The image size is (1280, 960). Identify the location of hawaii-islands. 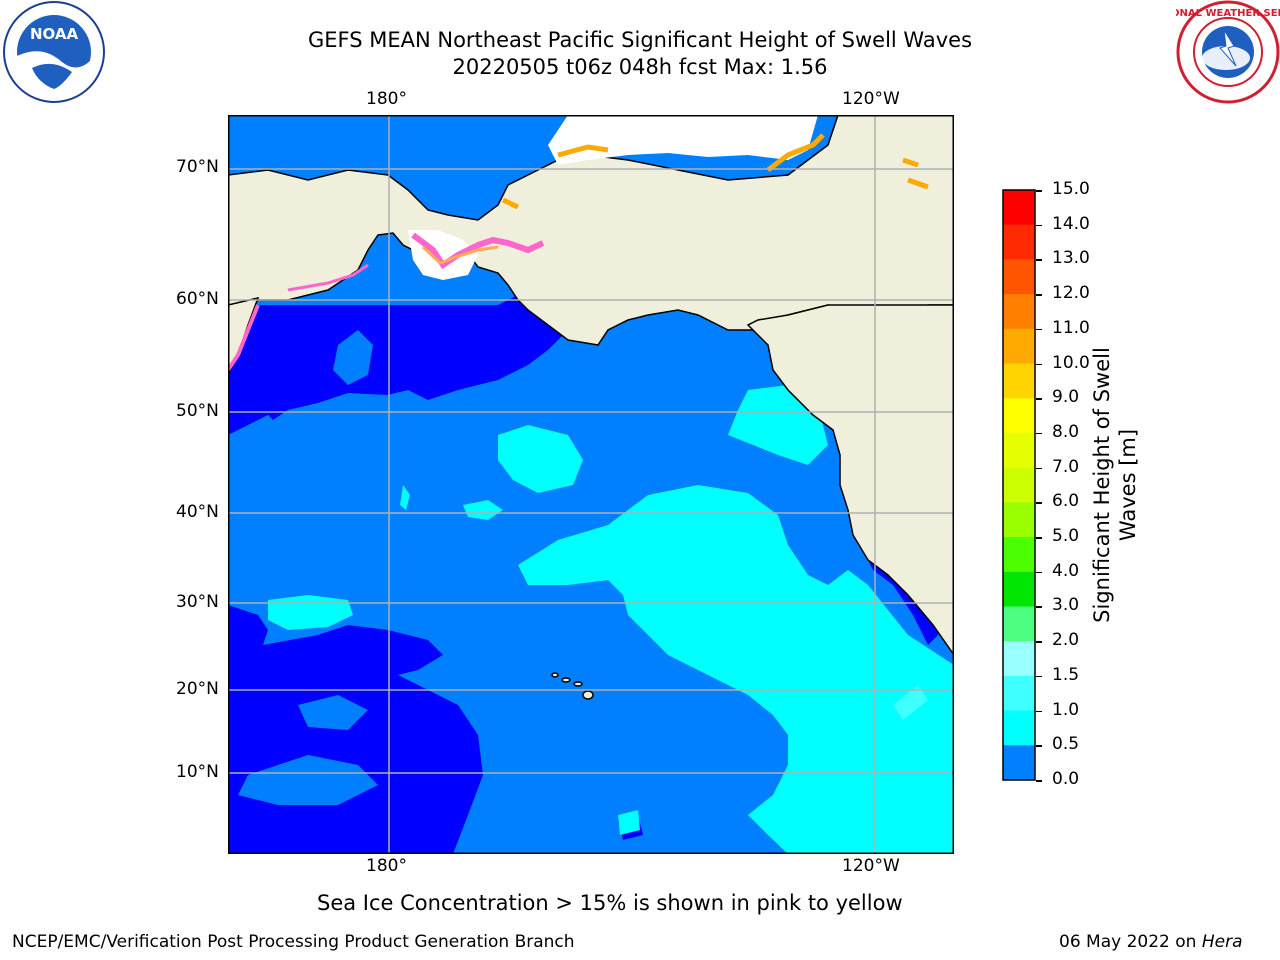
(572, 686).